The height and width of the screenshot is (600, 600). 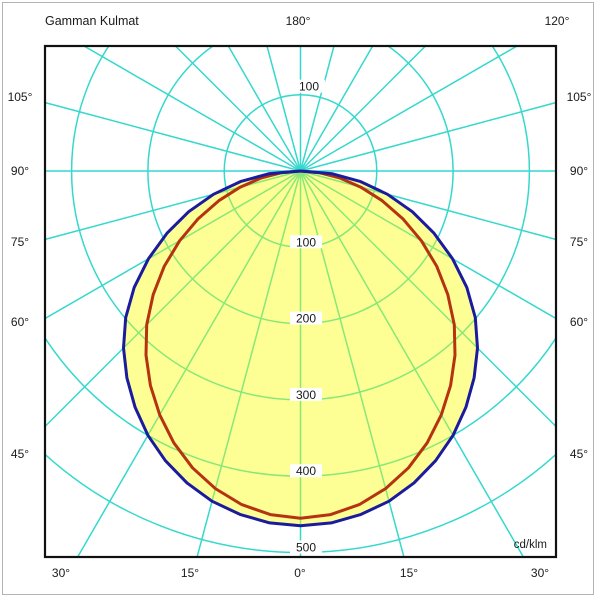 What do you see at coordinates (579, 454) in the screenshot?
I see `angle-label-right-45: 45°` at bounding box center [579, 454].